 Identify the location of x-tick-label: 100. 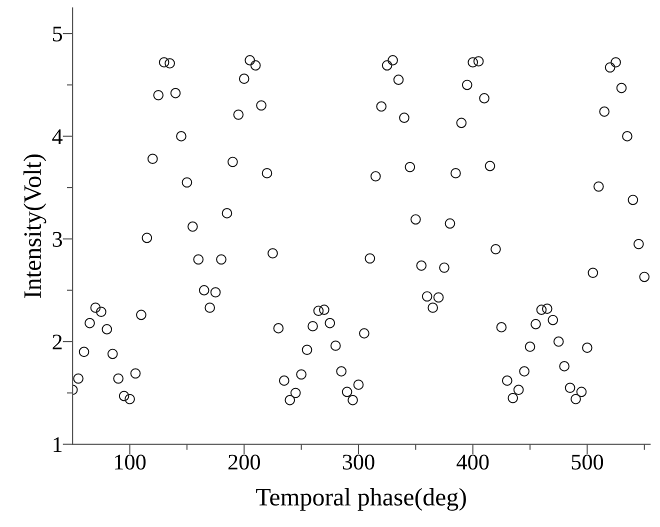
(130, 462).